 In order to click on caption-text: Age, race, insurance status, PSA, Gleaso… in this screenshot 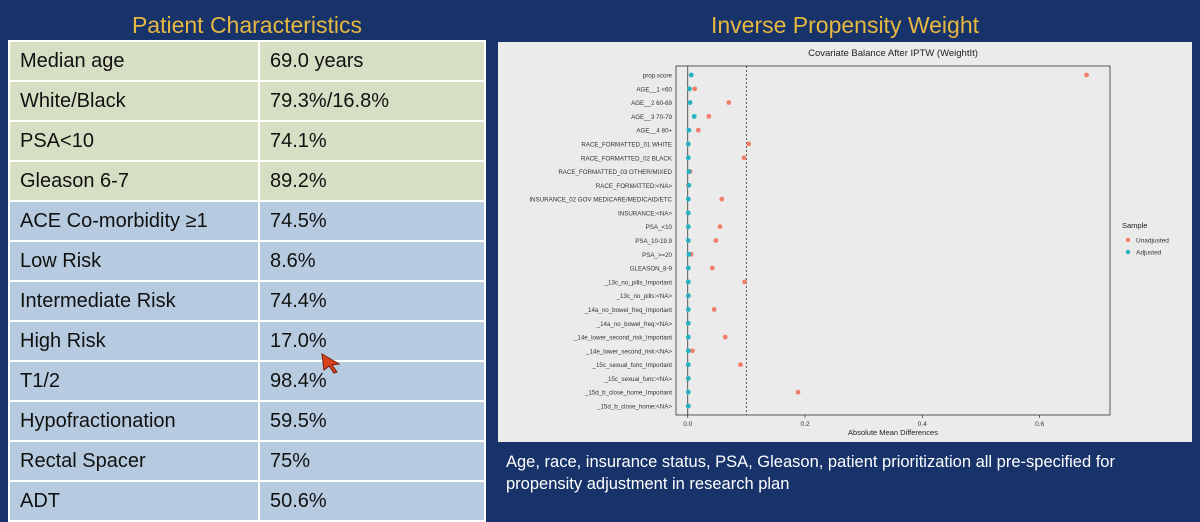, I will do `click(810, 473)`.